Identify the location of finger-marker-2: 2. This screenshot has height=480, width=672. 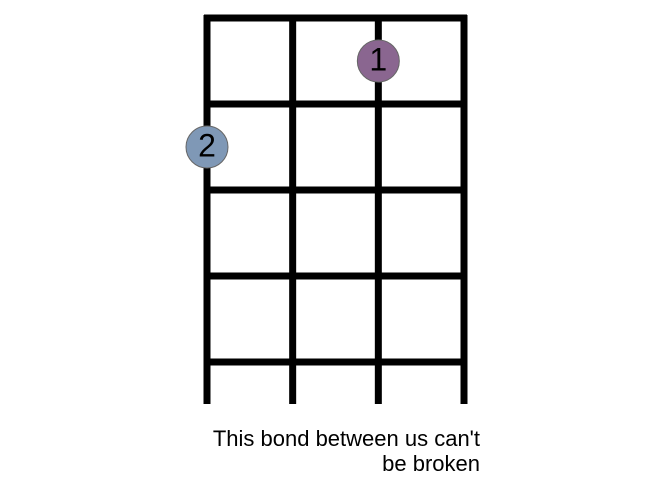
(207, 147).